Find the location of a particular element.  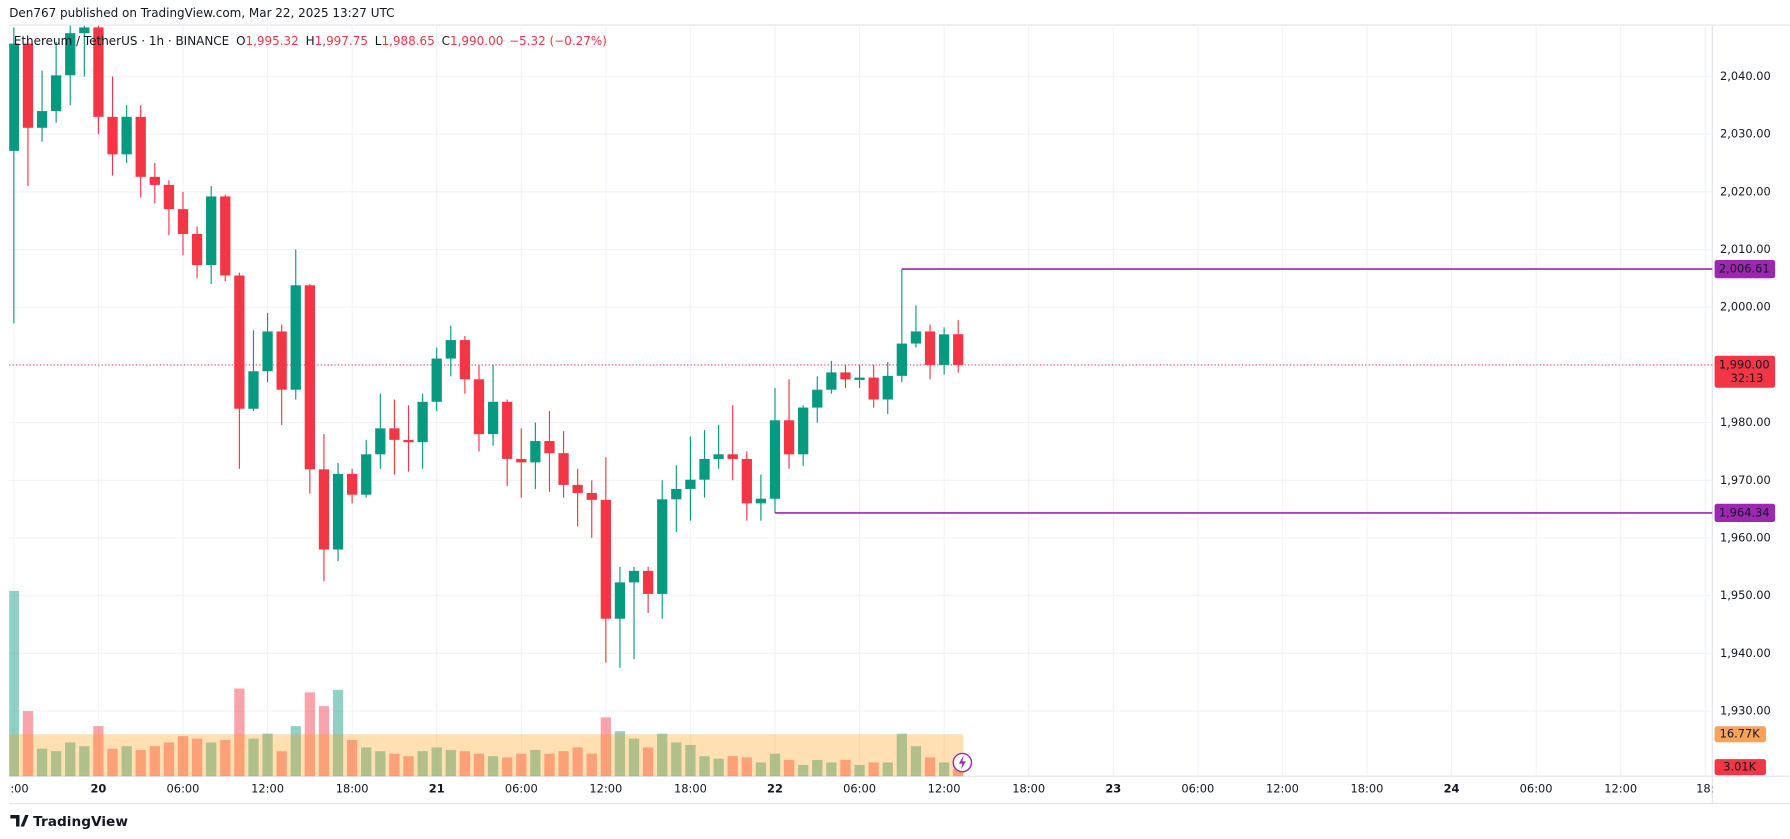

x-tick-label: :00 is located at coordinates (19, 788).